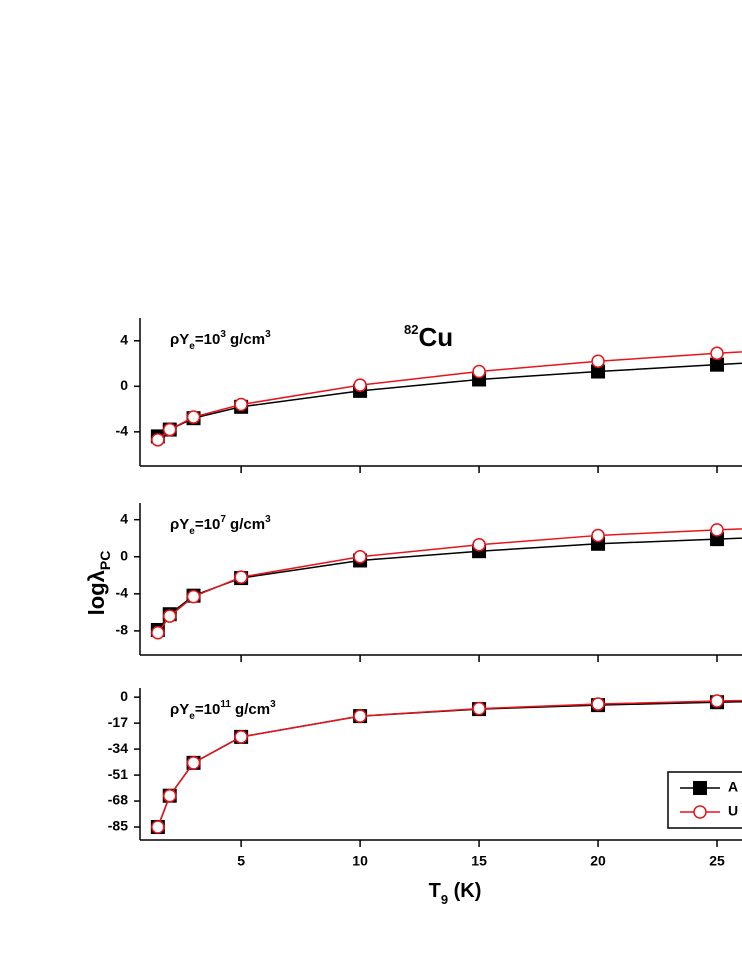 The height and width of the screenshot is (960, 742). What do you see at coordinates (479, 861) in the screenshot?
I see `x-tick-label: 15` at bounding box center [479, 861].